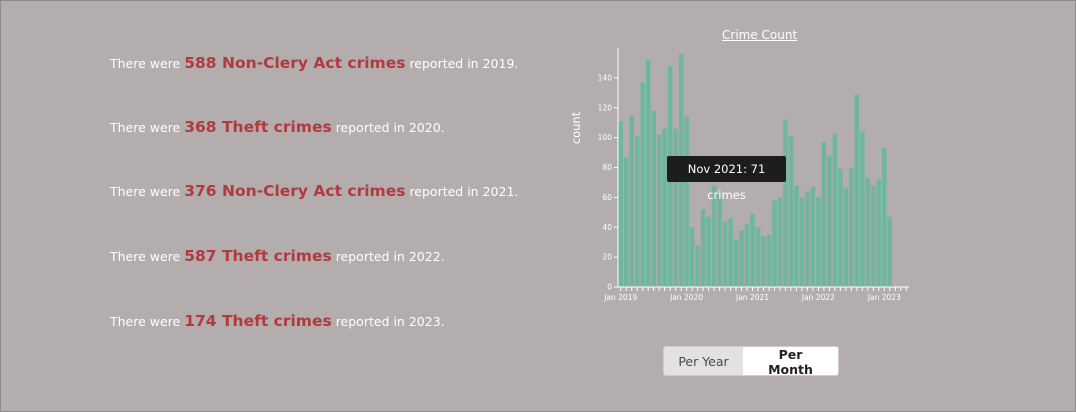  I want to click on stat-suffix: reported in 2021., so click(464, 191).